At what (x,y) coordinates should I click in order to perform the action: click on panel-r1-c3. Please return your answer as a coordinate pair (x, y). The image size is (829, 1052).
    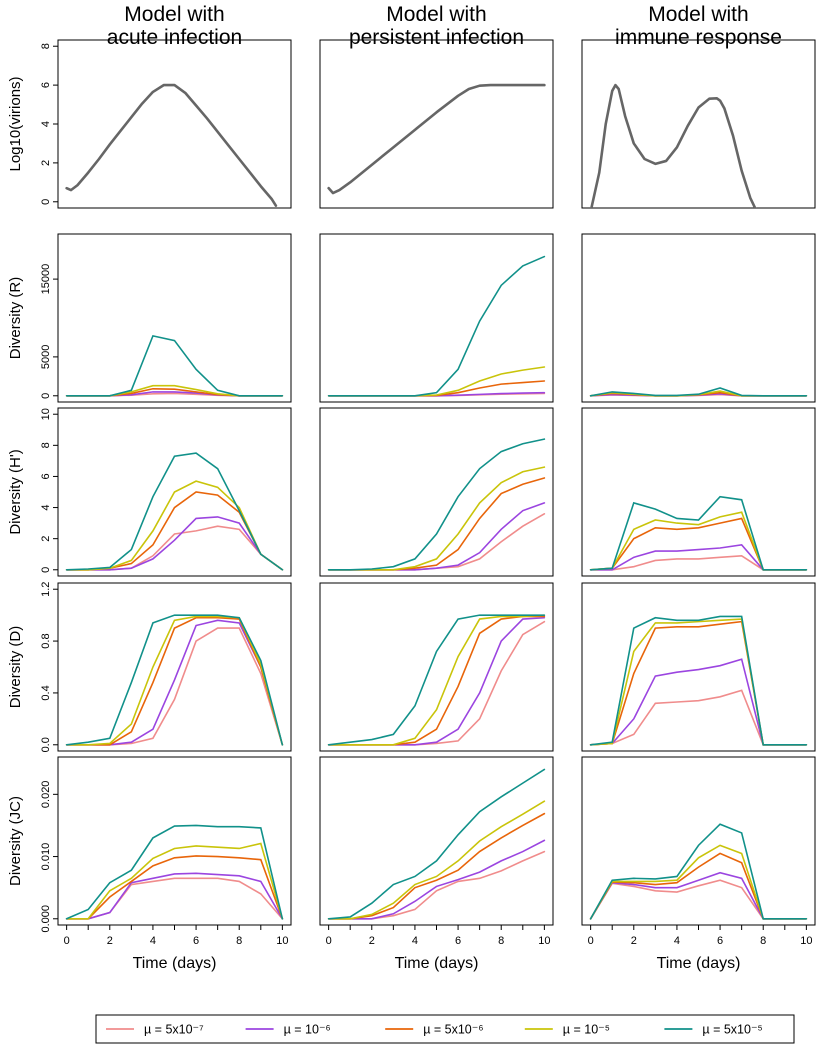
    Looking at the image, I should click on (698, 124).